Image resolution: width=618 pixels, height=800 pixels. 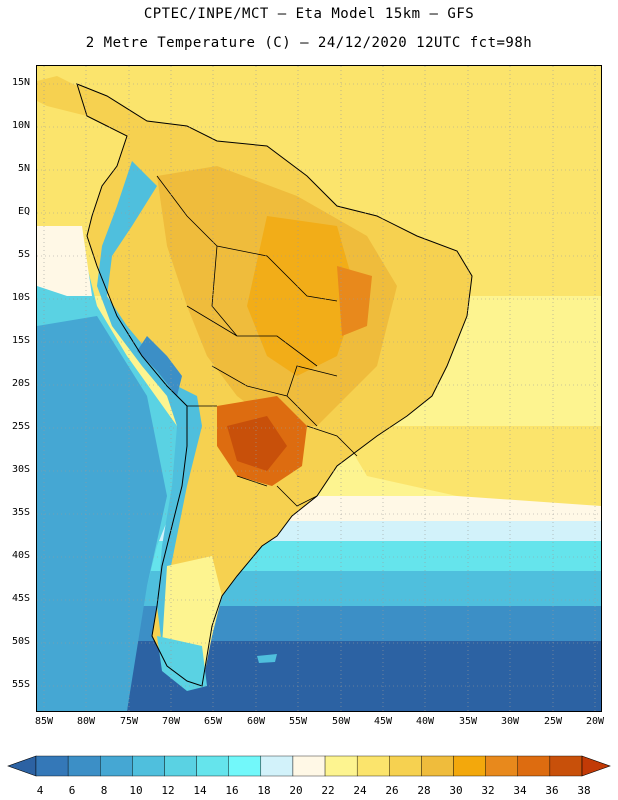 I want to click on lon-label: 55W, so click(x=298, y=721).